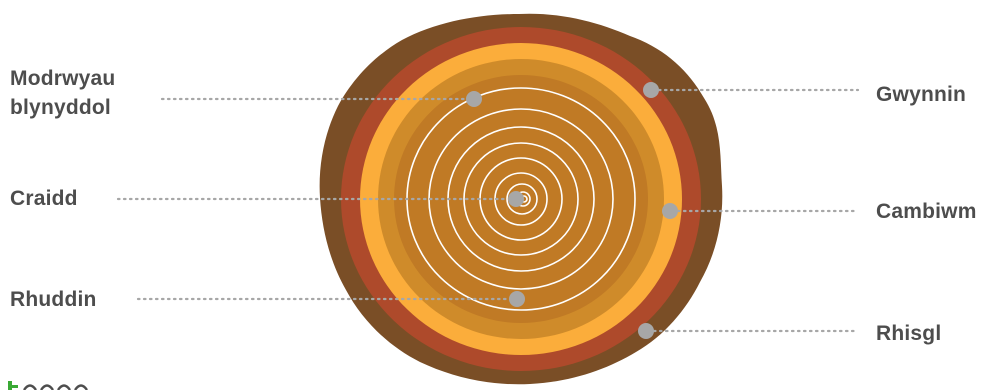  What do you see at coordinates (474, 99) in the screenshot?
I see `marker-growth-rings` at bounding box center [474, 99].